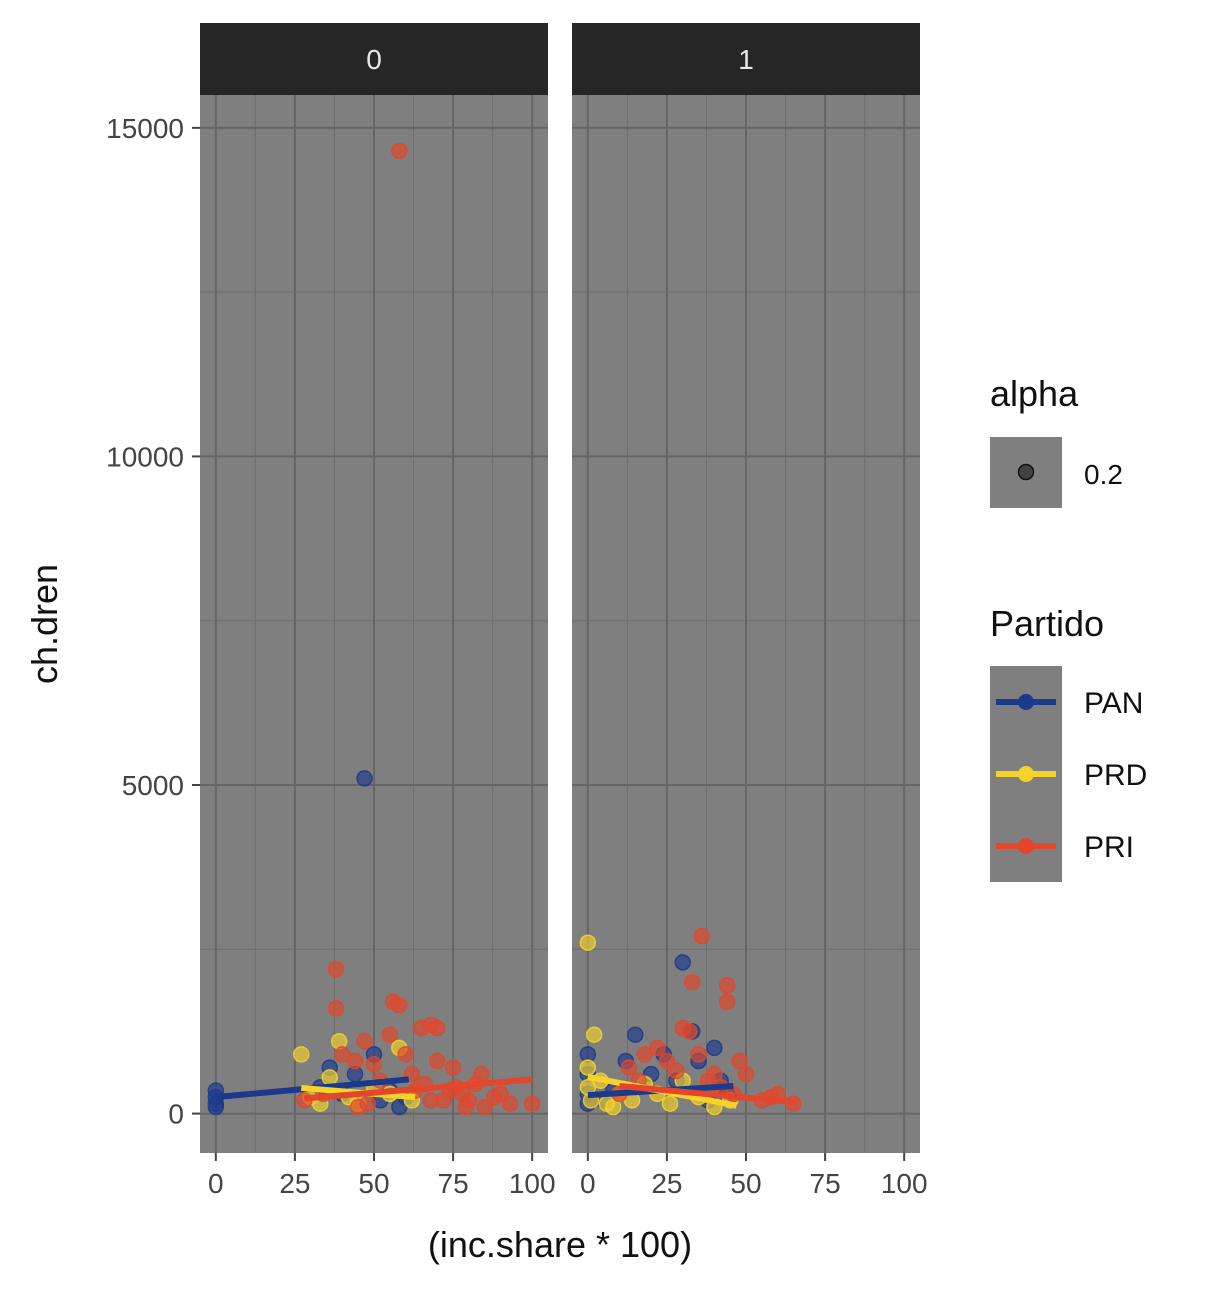  What do you see at coordinates (1109, 847) in the screenshot?
I see `legend-label-pri: PRI` at bounding box center [1109, 847].